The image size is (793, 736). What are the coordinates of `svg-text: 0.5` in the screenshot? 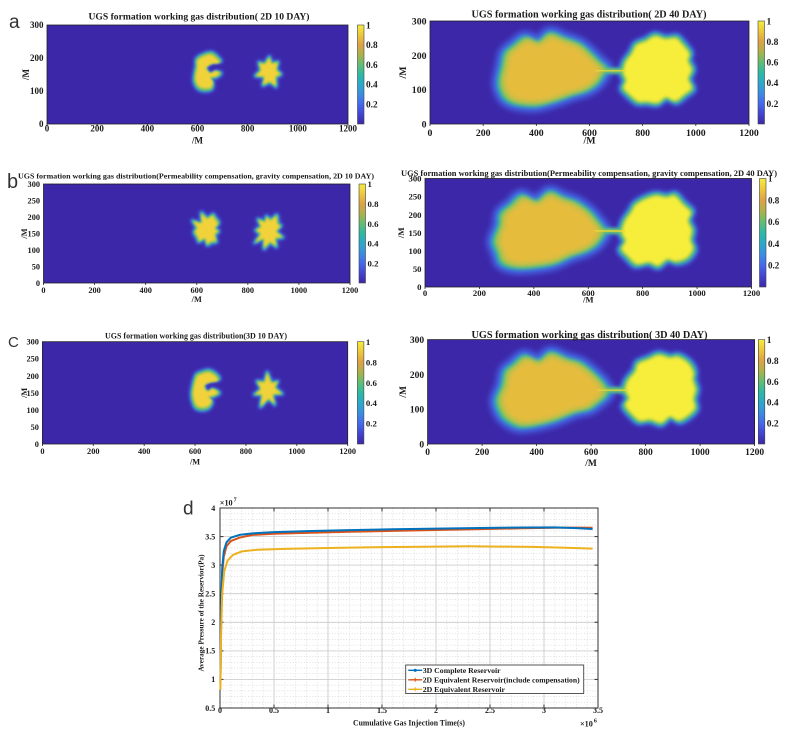 It's located at (274, 710).